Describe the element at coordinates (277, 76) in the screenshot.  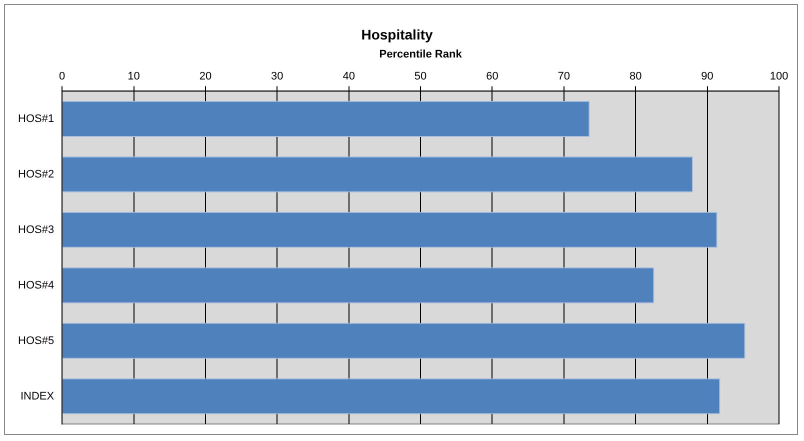
I see `x-tick-label: 30` at that location.